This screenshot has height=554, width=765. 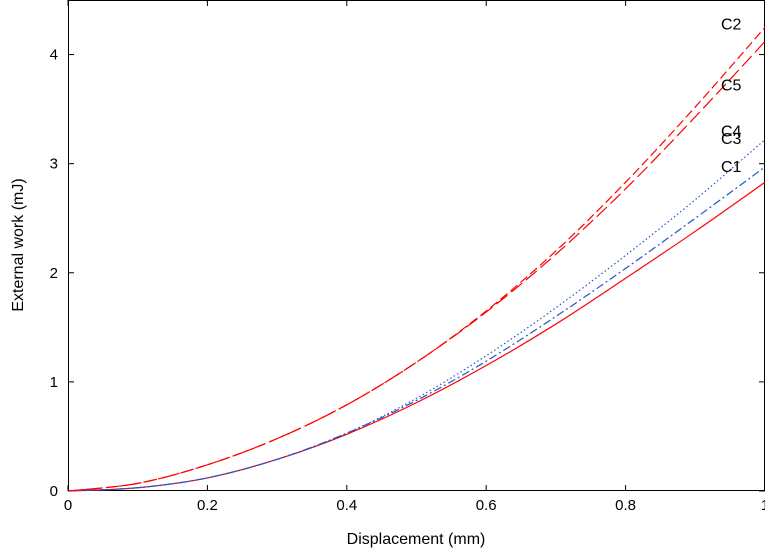 I want to click on y-tick-labels: 0 1 2 3 4, so click(x=54, y=273).